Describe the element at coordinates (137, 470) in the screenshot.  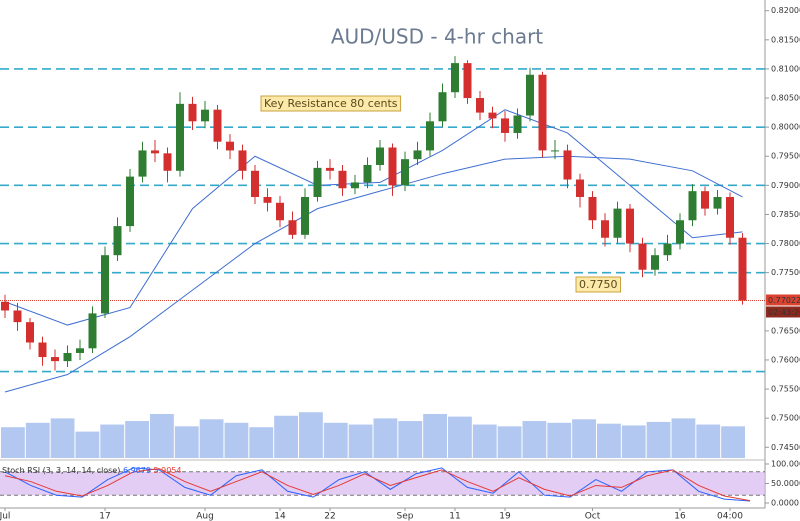
I see `rsi-value: 6.9679` at that location.